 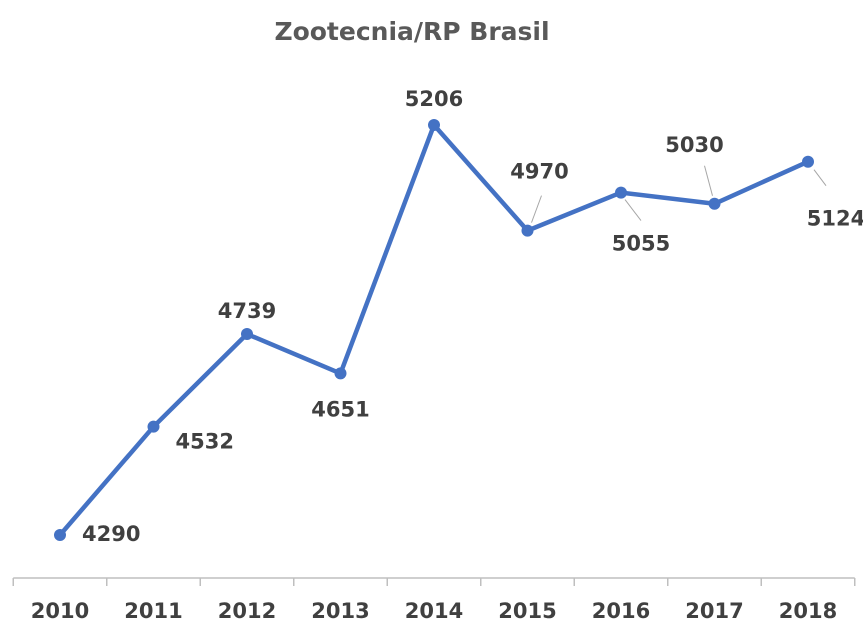 I want to click on x-tick-label: 2011, so click(x=153, y=611).